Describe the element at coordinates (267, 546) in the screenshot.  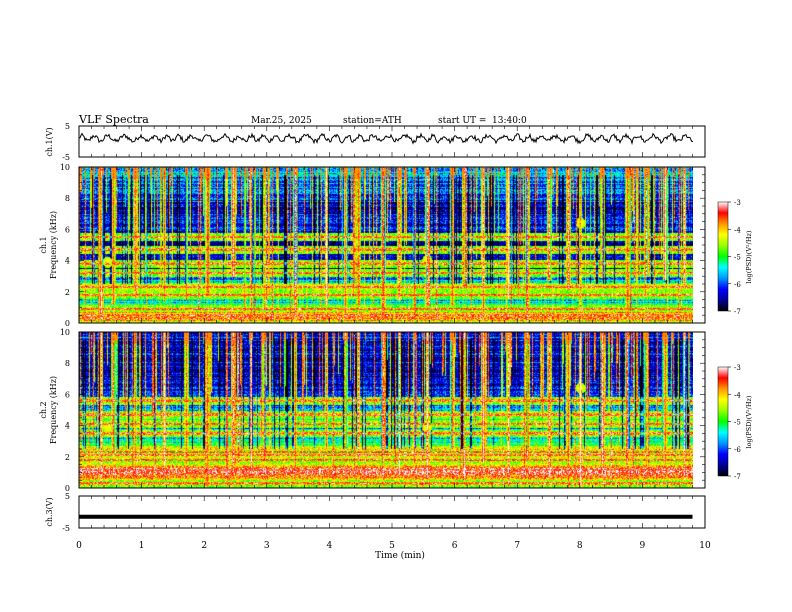
I see `time-tick-label: 3` at that location.